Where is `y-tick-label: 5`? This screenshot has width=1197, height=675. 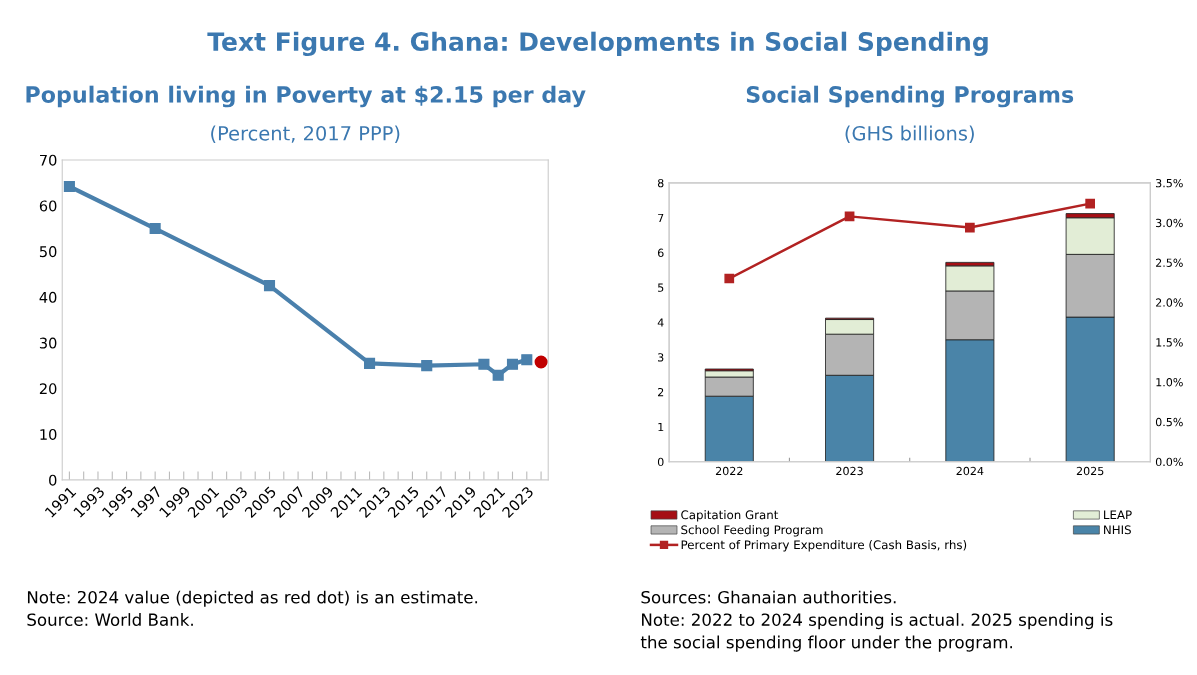 y-tick-label: 5 is located at coordinates (661, 287).